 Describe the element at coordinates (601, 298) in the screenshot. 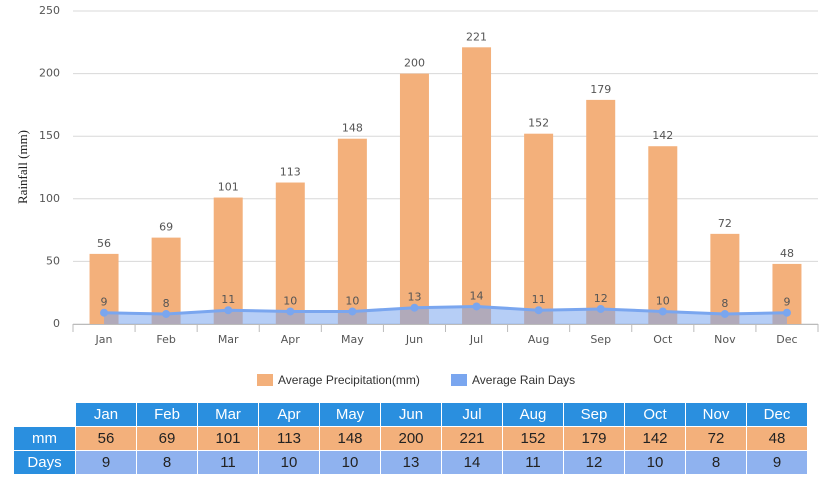

I see `point-value-label: 12` at that location.